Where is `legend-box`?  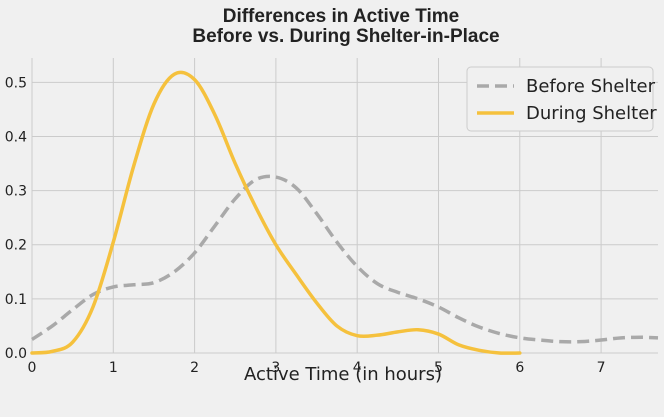
legend-box is located at coordinates (560, 99).